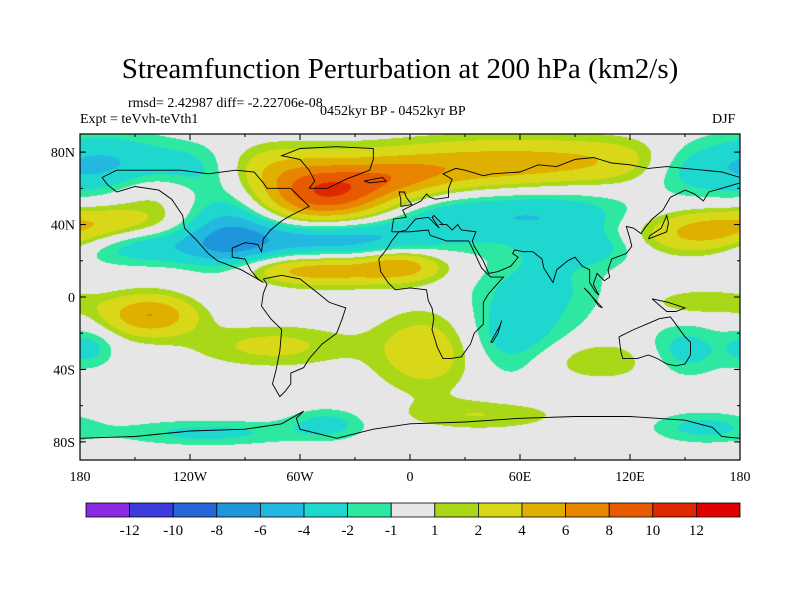 The width and height of the screenshot is (800, 600). I want to click on x-tick-label: 60W, so click(300, 477).